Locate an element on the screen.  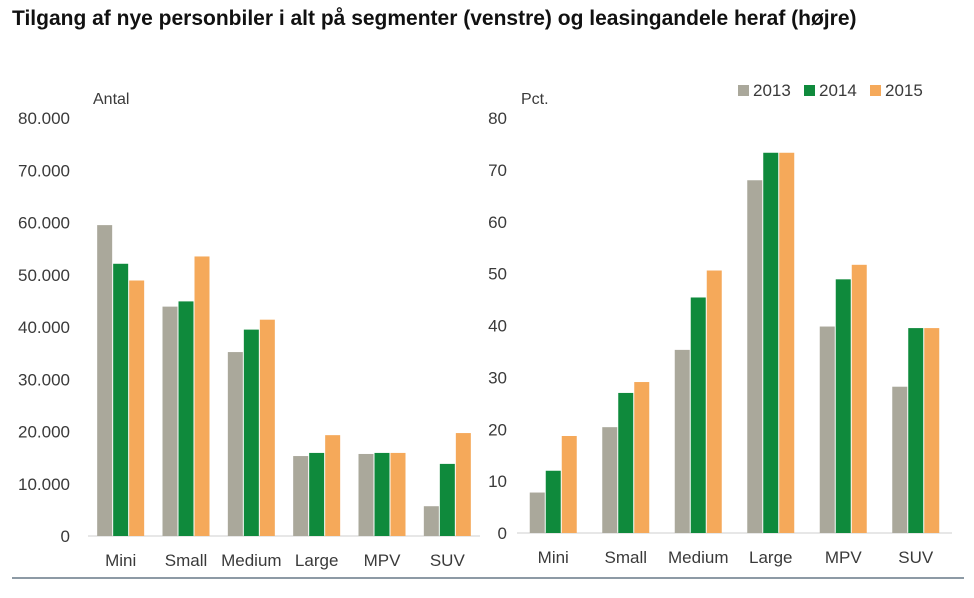
right-category-label: Small is located at coordinates (625, 557).